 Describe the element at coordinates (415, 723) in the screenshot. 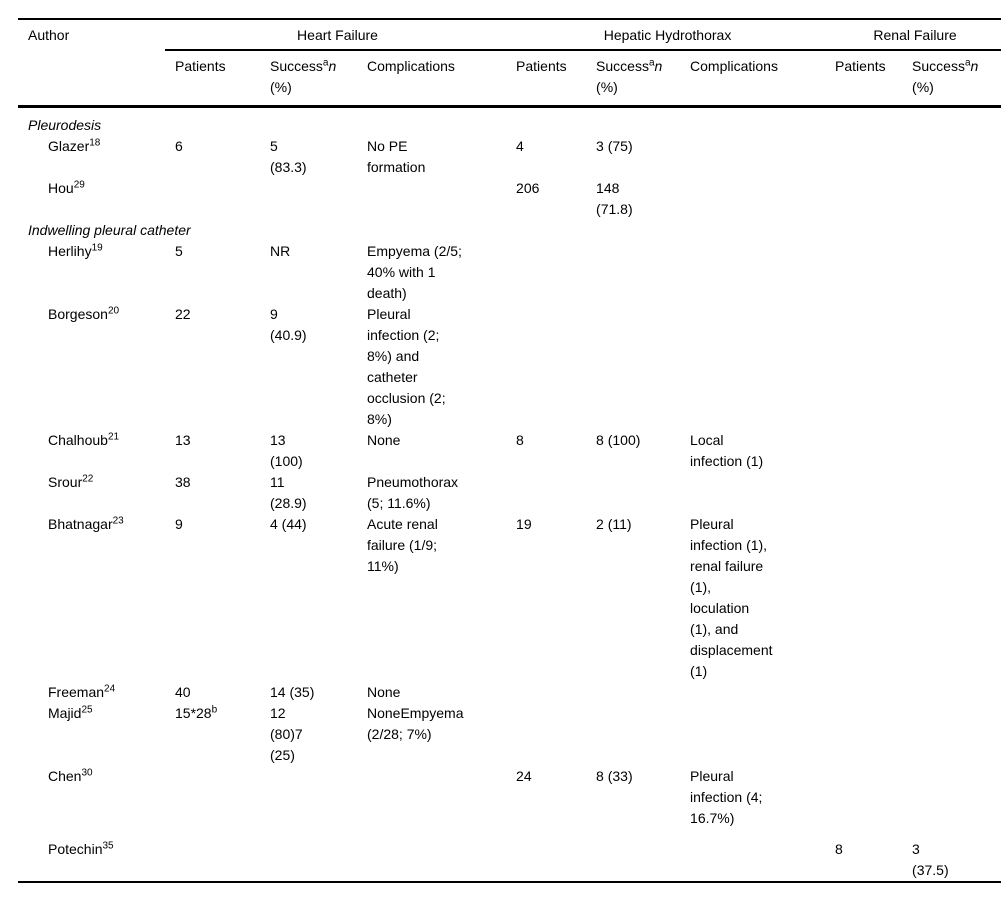

I see `hf-complications-cell: NoneEmpyema (2/28; 7%)` at that location.